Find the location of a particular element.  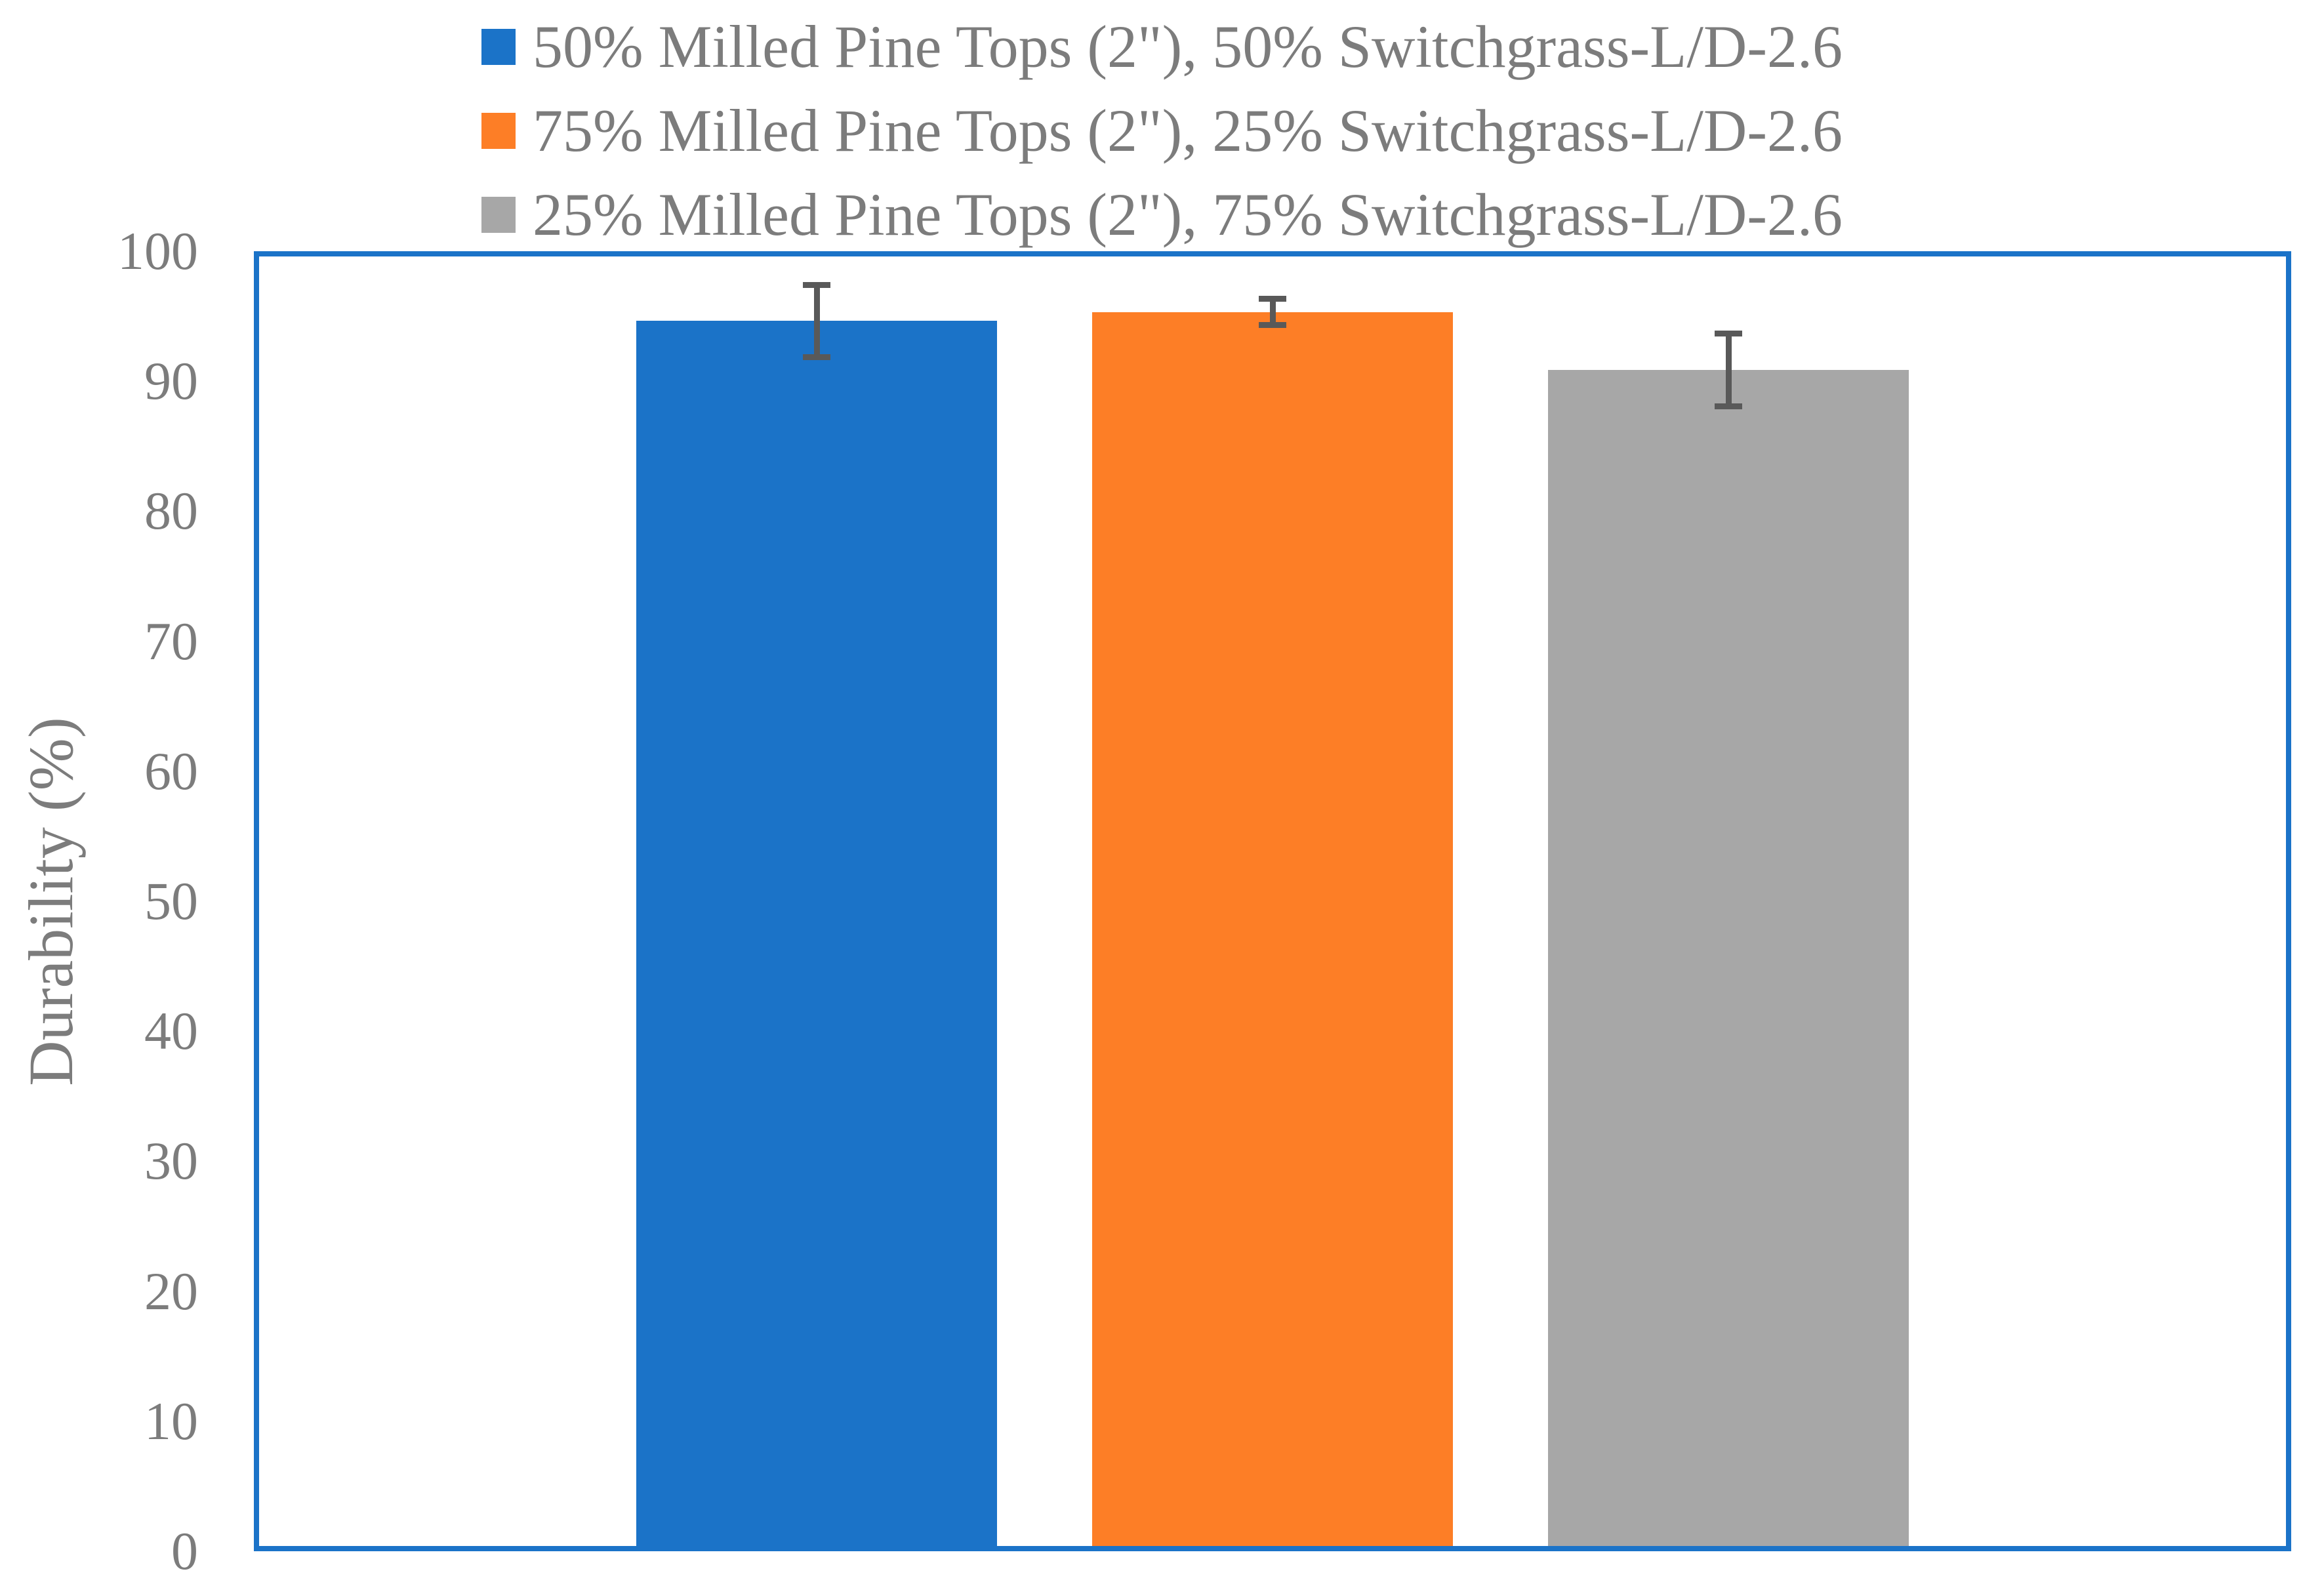

y-tick-label-10: 10 is located at coordinates (171, 1421).